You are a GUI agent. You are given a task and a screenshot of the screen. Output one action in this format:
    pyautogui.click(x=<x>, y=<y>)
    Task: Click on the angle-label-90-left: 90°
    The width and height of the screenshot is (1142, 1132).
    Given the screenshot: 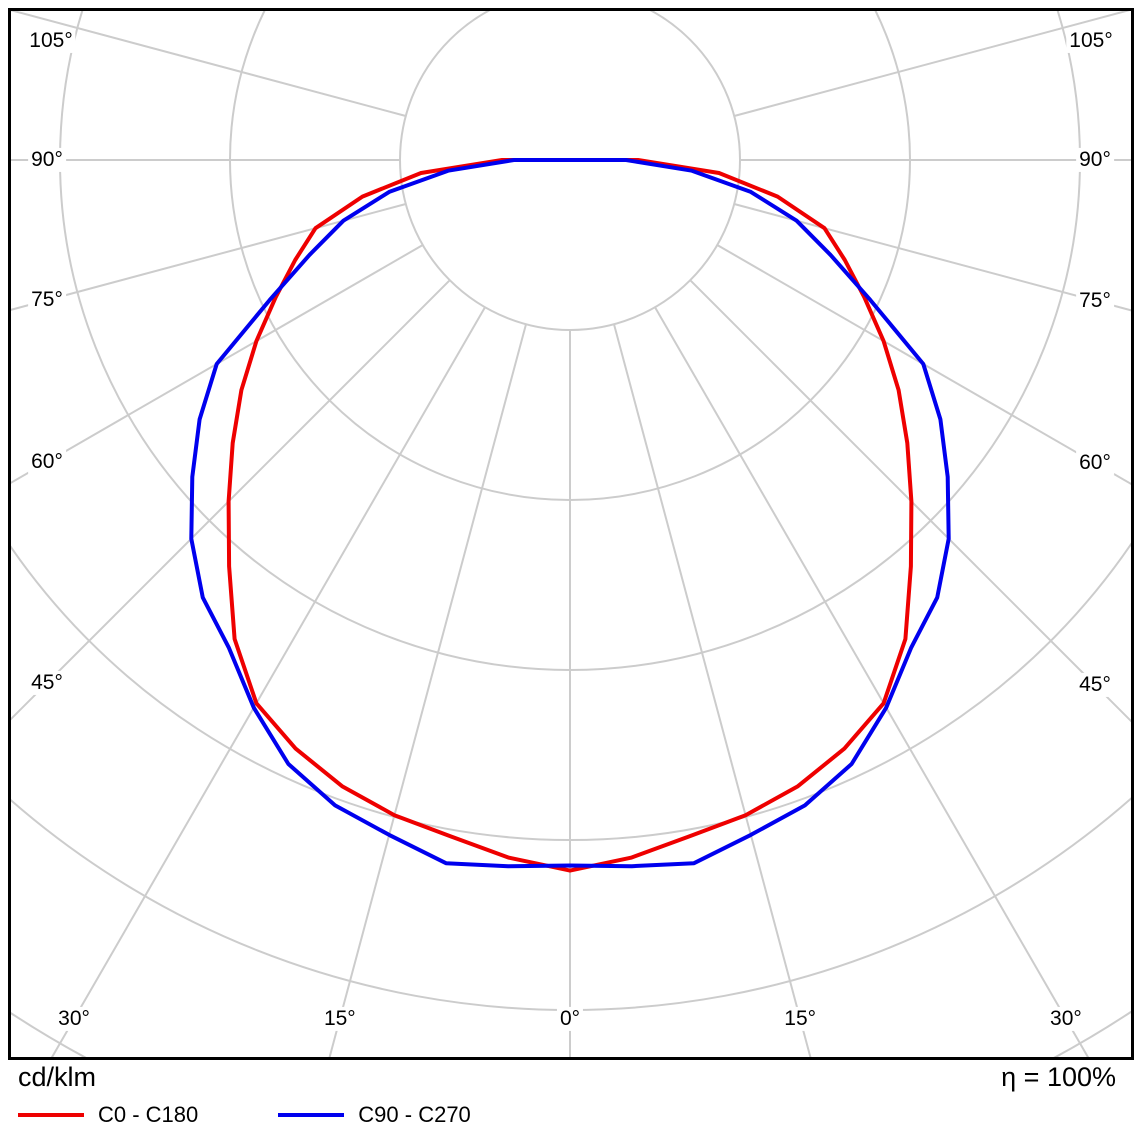 What is the action you would take?
    pyautogui.click(x=47, y=160)
    